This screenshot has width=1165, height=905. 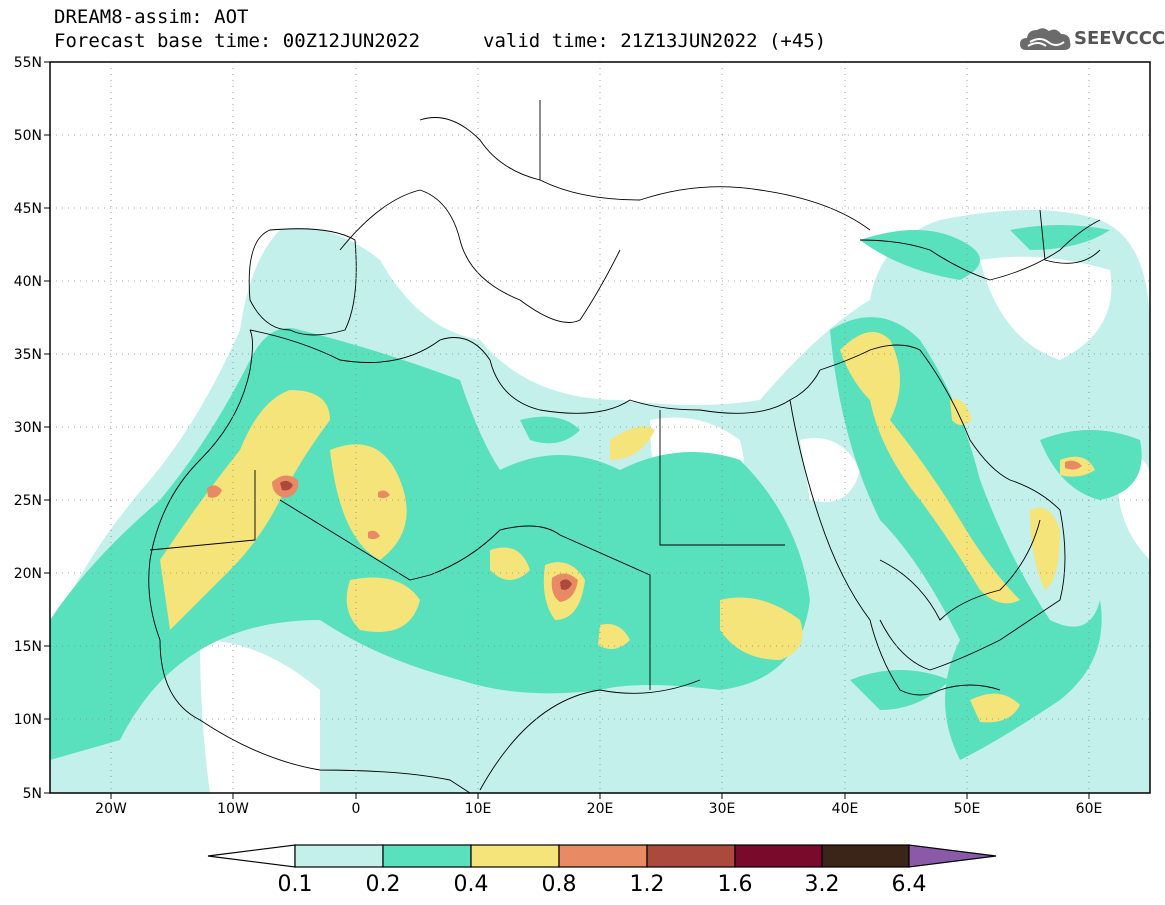 I want to click on lon-label: 10E, so click(x=478, y=809).